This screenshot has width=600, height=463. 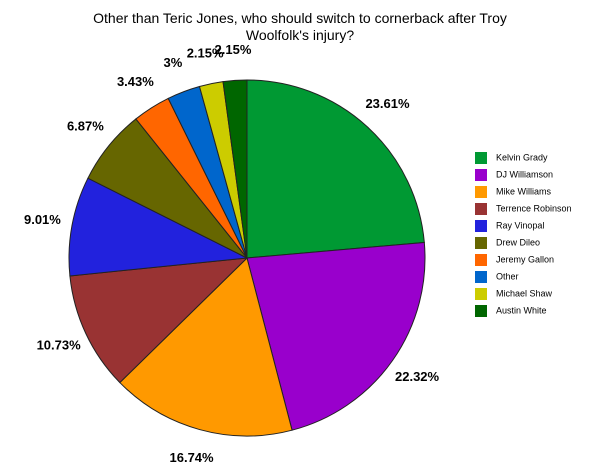 I want to click on legend-label: Austin White, so click(x=521, y=310).